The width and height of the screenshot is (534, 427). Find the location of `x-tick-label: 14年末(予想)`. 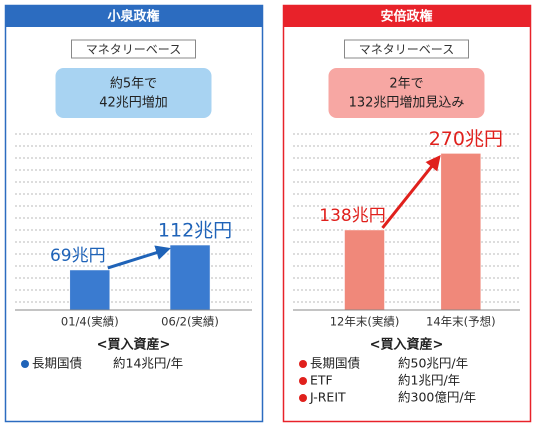

x-tick-label: 14年末(予想) is located at coordinates (461, 322).